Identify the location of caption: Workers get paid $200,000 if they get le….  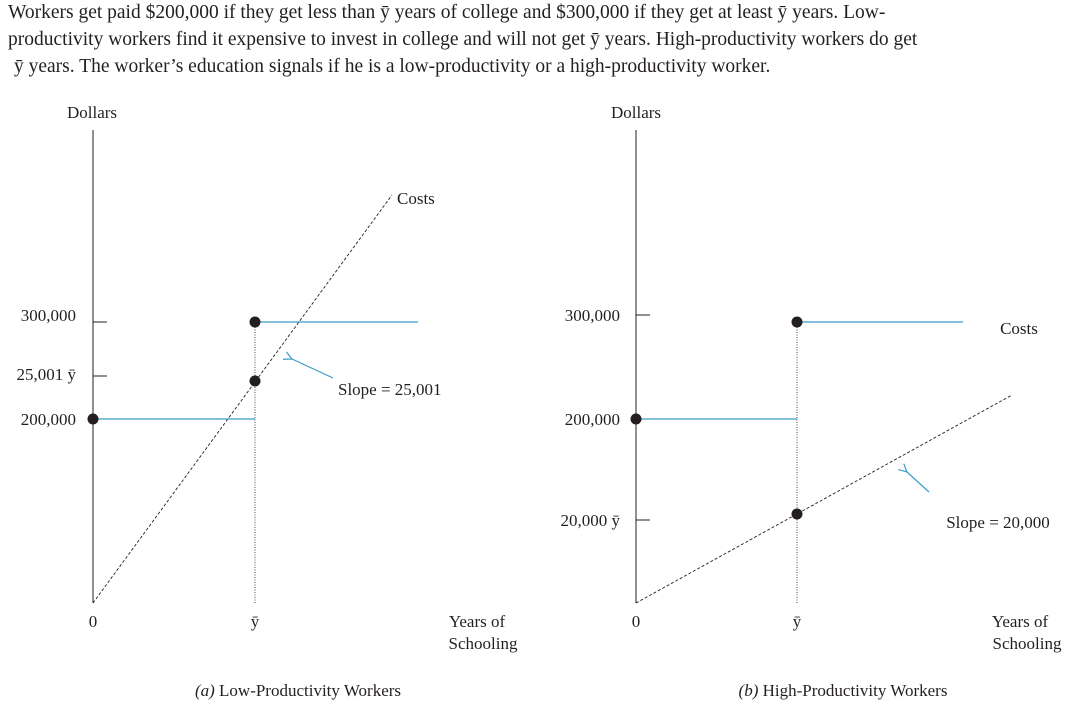
(463, 39).